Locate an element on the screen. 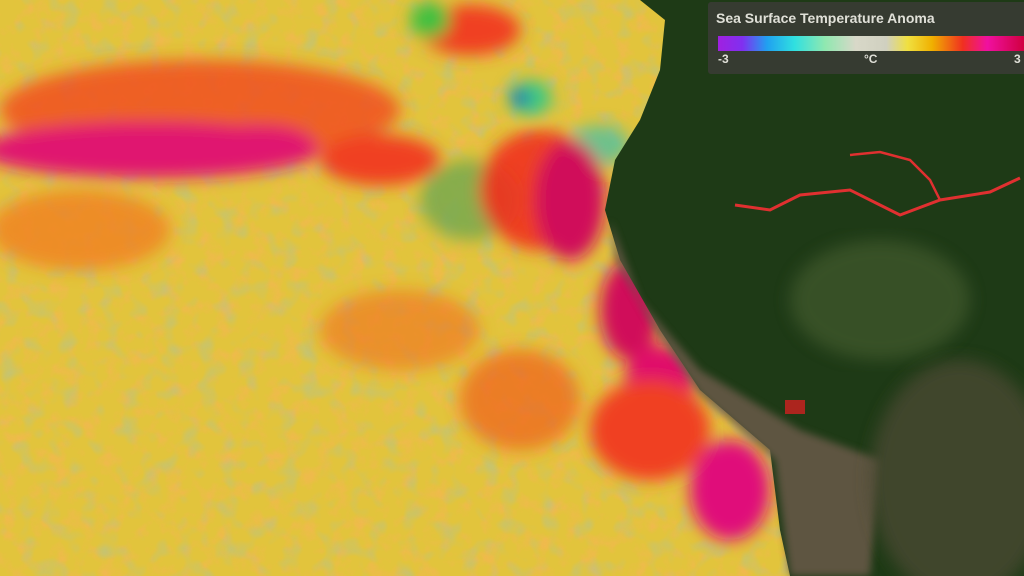  legend-max-label: 3 is located at coordinates (1017, 59).